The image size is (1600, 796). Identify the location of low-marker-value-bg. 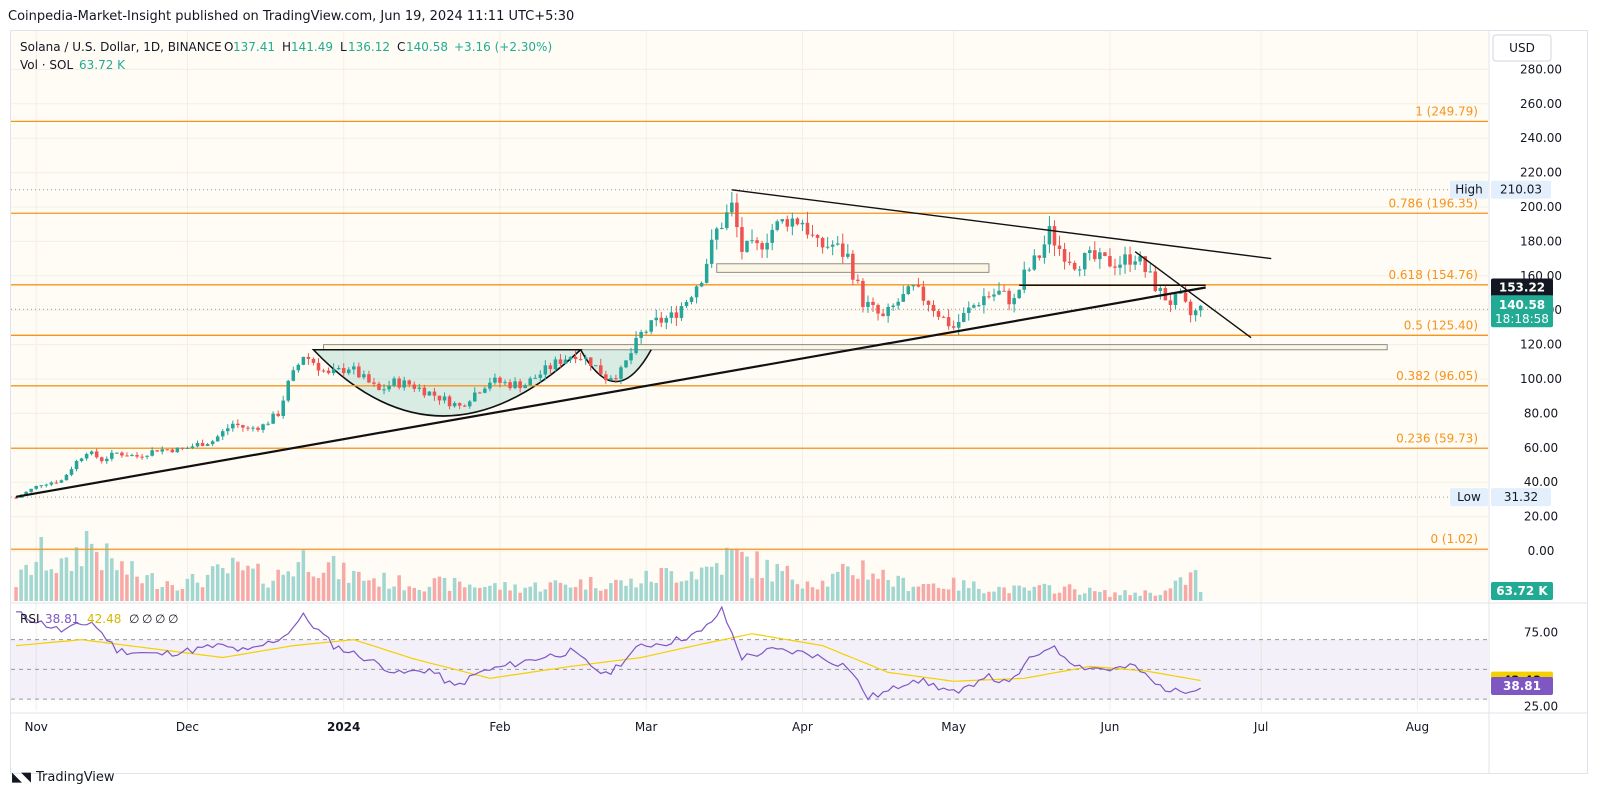
(1521, 497).